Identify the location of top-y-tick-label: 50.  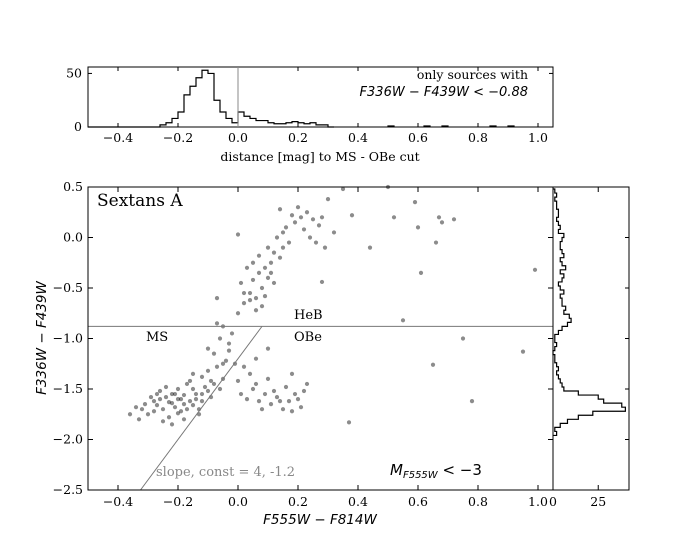
(74, 72).